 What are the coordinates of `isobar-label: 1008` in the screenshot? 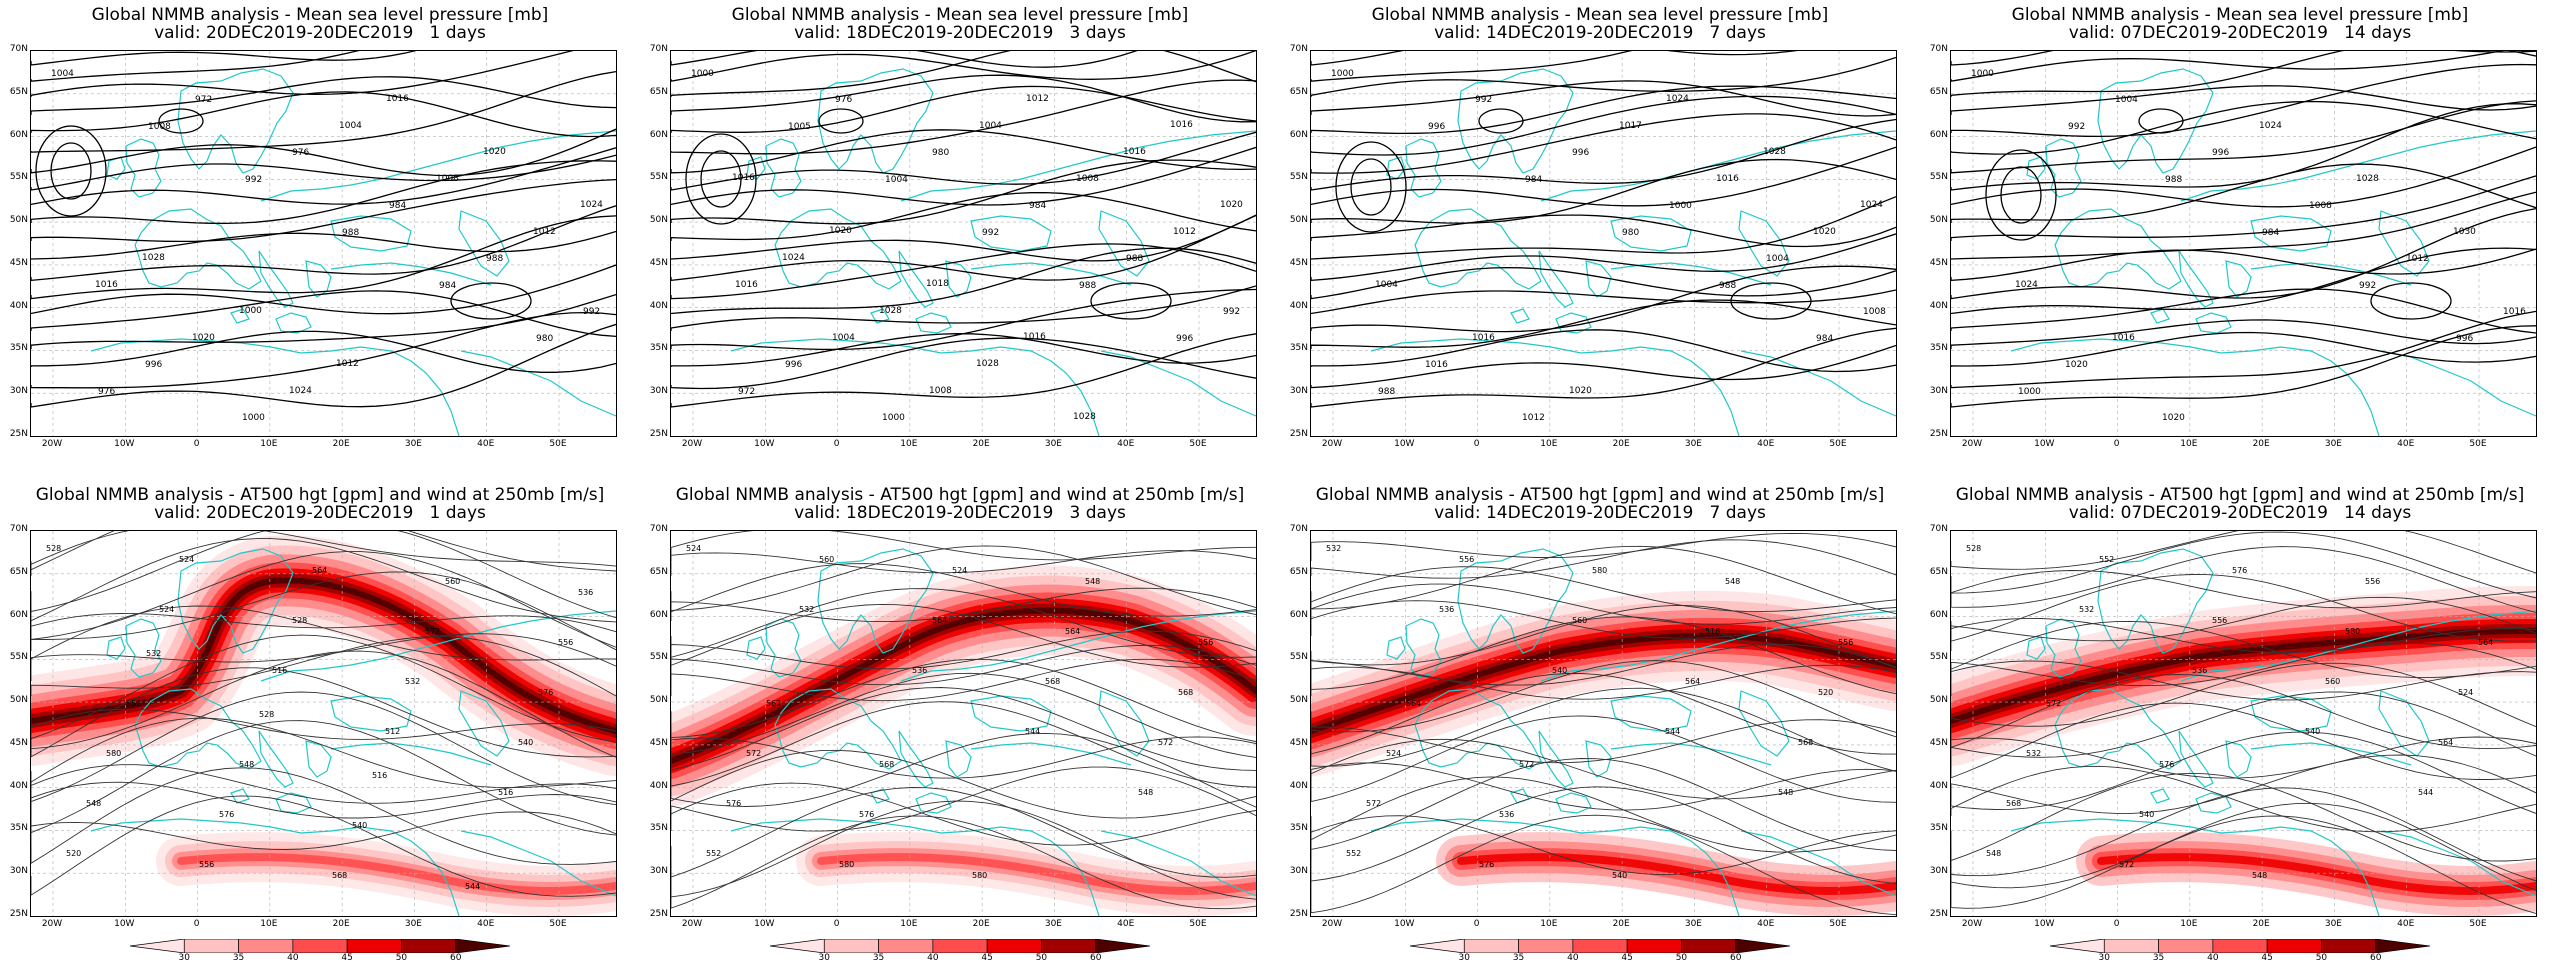 It's located at (1087, 179).